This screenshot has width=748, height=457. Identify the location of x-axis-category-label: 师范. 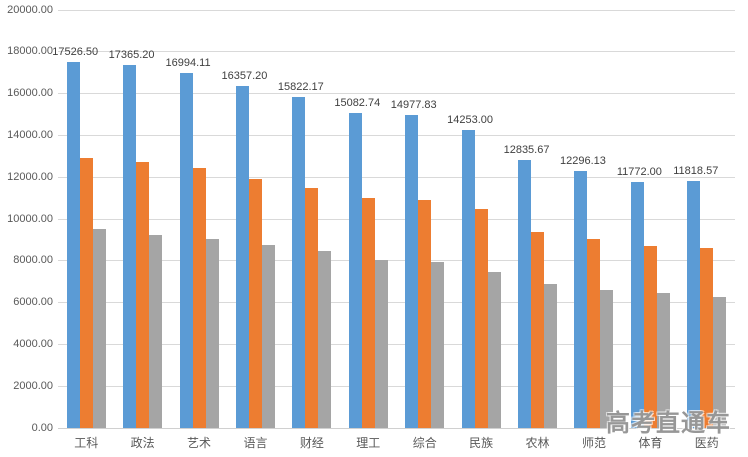
(593, 443).